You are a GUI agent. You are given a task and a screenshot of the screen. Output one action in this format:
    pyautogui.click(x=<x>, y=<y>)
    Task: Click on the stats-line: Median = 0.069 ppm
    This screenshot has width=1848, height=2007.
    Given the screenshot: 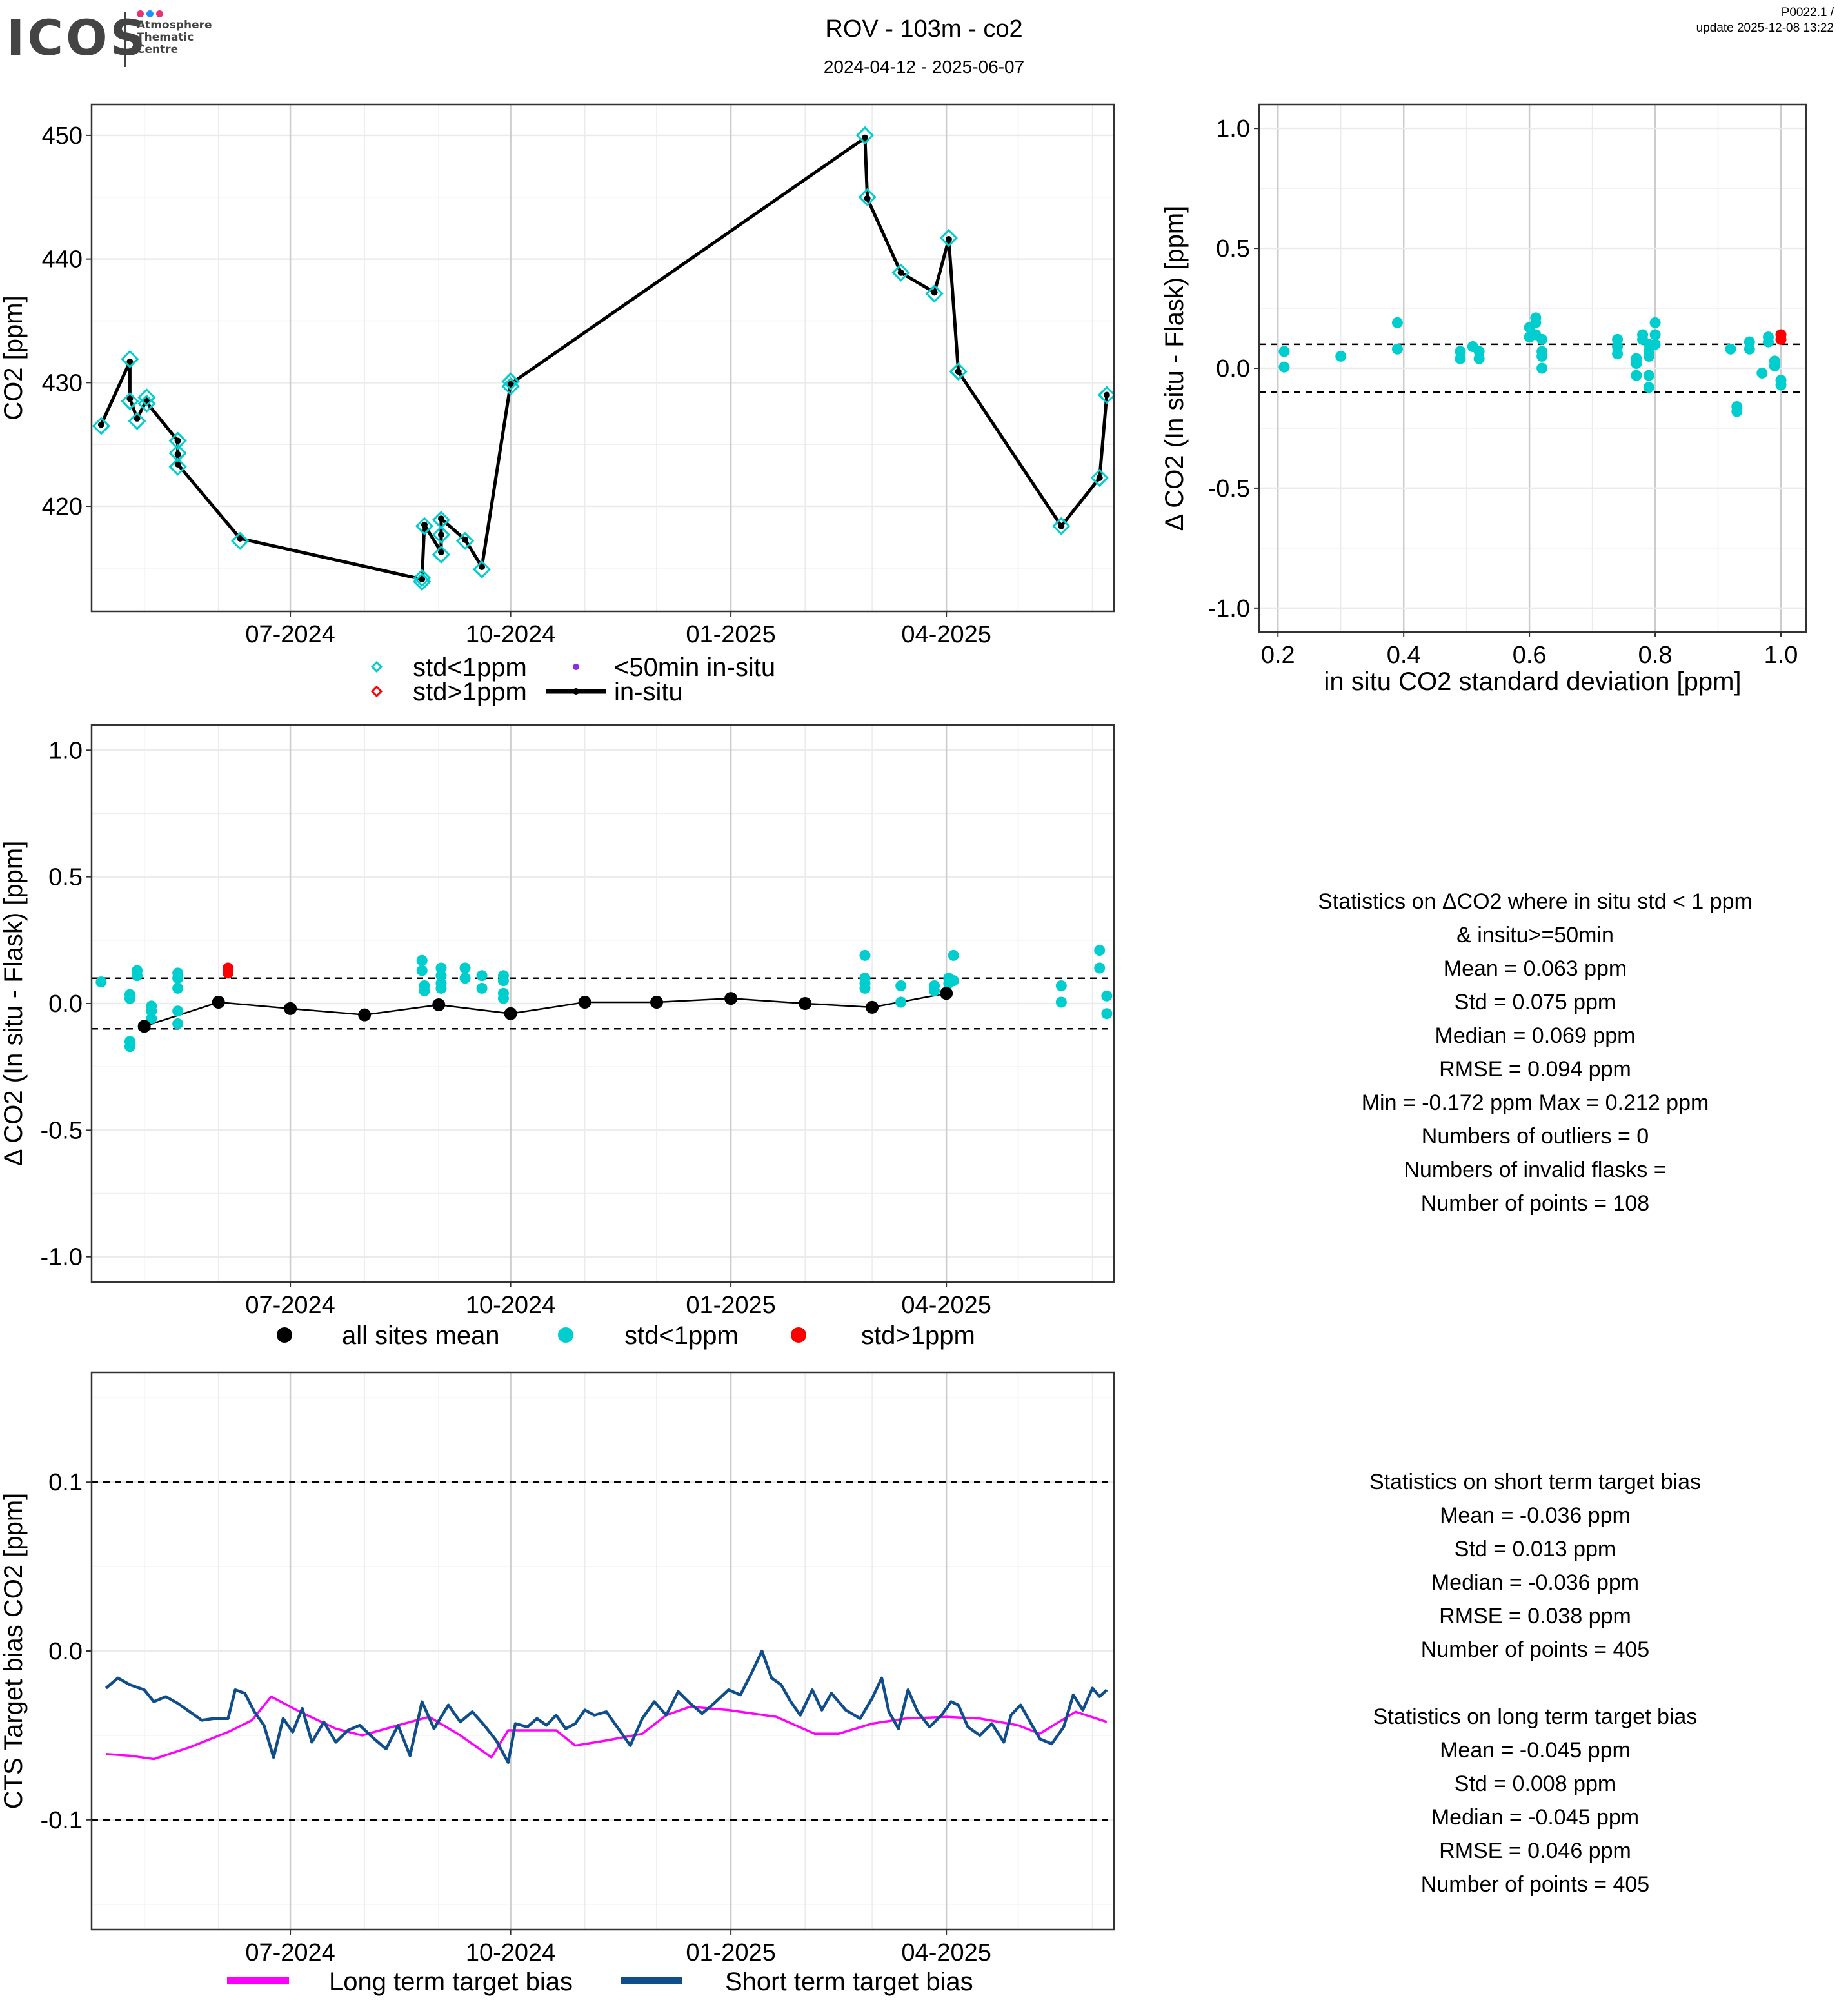 What is the action you would take?
    pyautogui.click(x=1535, y=1035)
    